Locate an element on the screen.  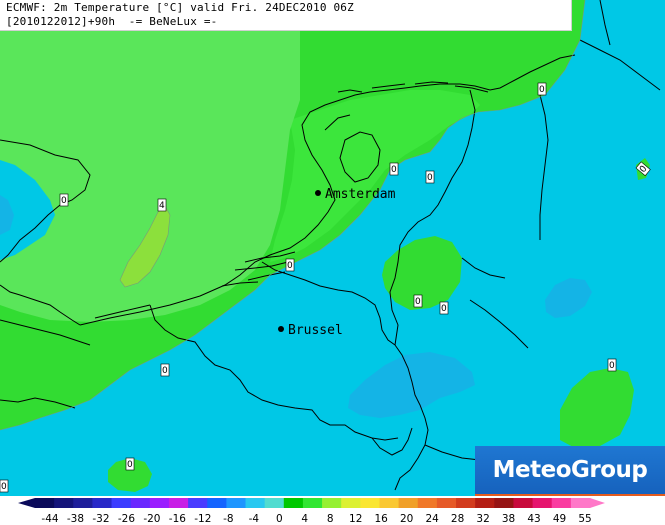
contour-label: 4 is located at coordinates (162, 205).